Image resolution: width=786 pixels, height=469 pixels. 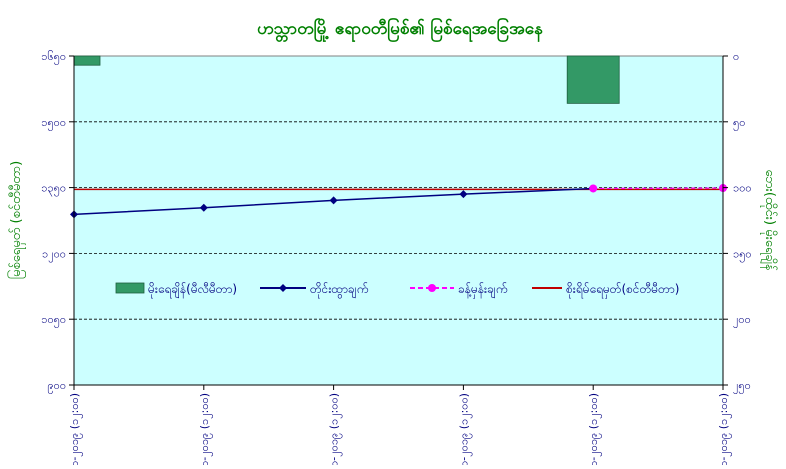 What do you see at coordinates (739, 123) in the screenshot?
I see `y-tick-label-right: ၅၀` at bounding box center [739, 123].